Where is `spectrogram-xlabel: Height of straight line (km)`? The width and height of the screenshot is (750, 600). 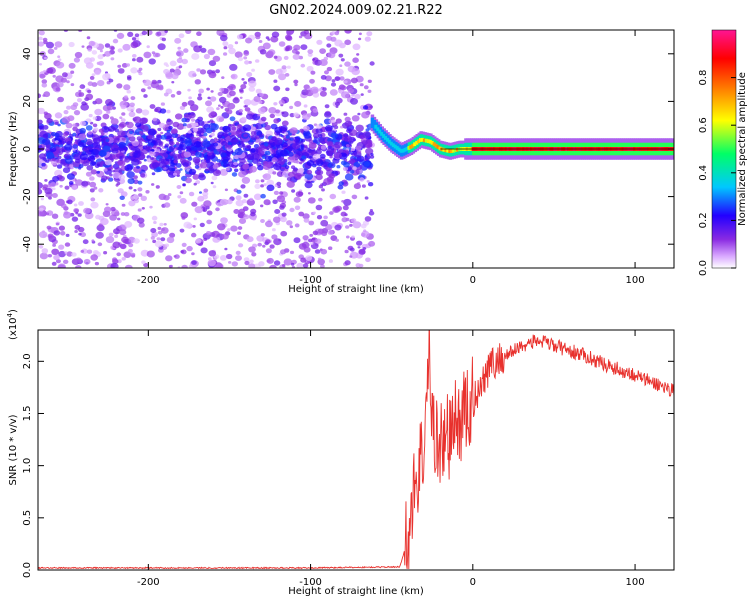
spectrogram-xlabel: Height of straight line (km) is located at coordinates (356, 289).